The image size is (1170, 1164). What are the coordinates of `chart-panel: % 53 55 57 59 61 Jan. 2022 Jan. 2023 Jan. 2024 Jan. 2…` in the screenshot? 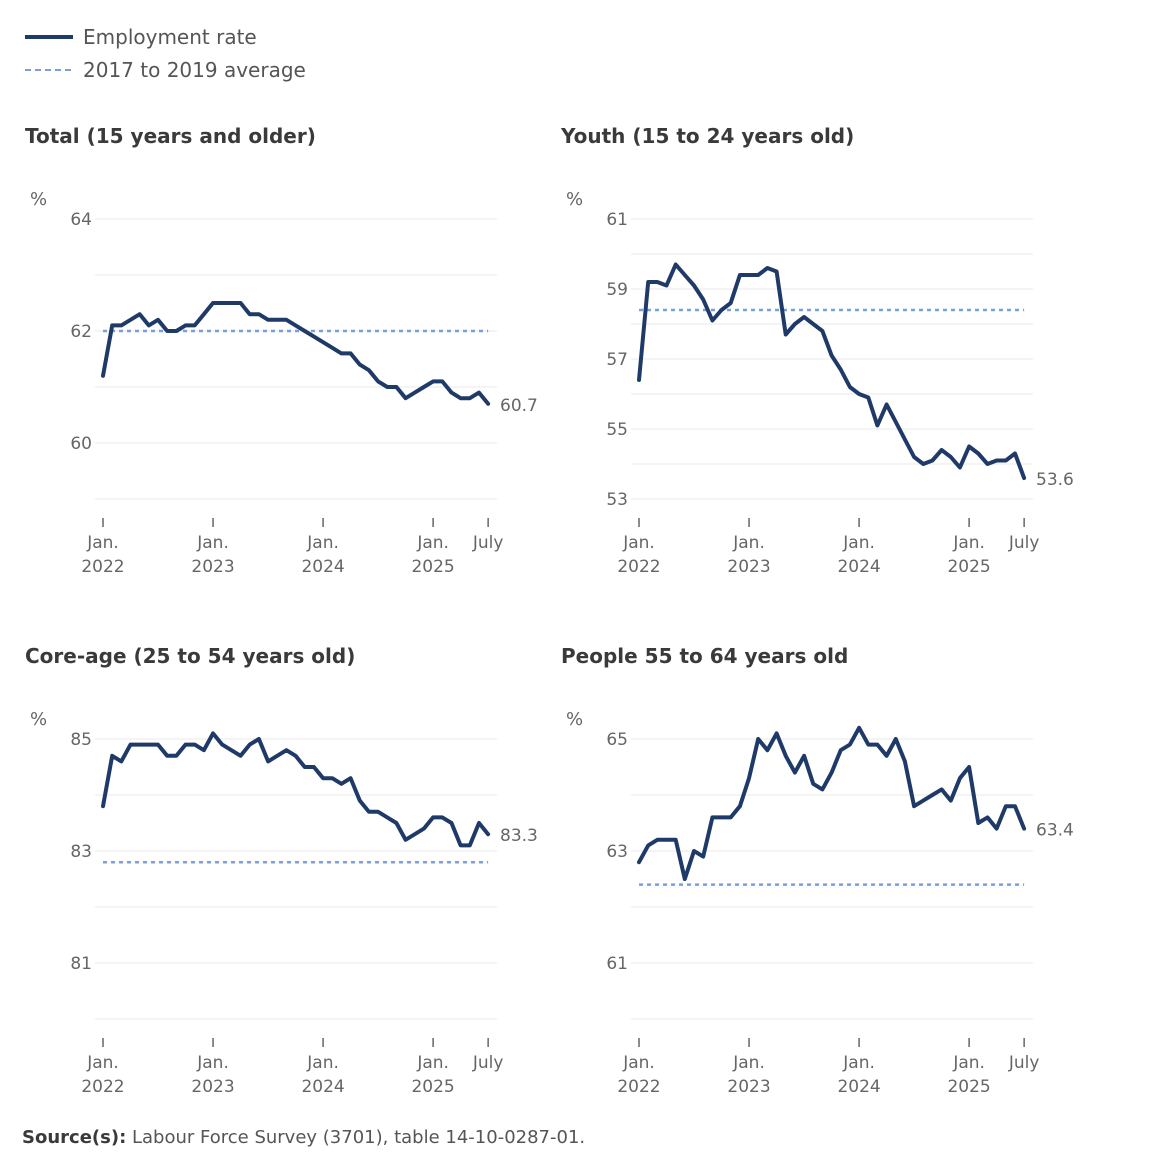 It's located at (820, 383).